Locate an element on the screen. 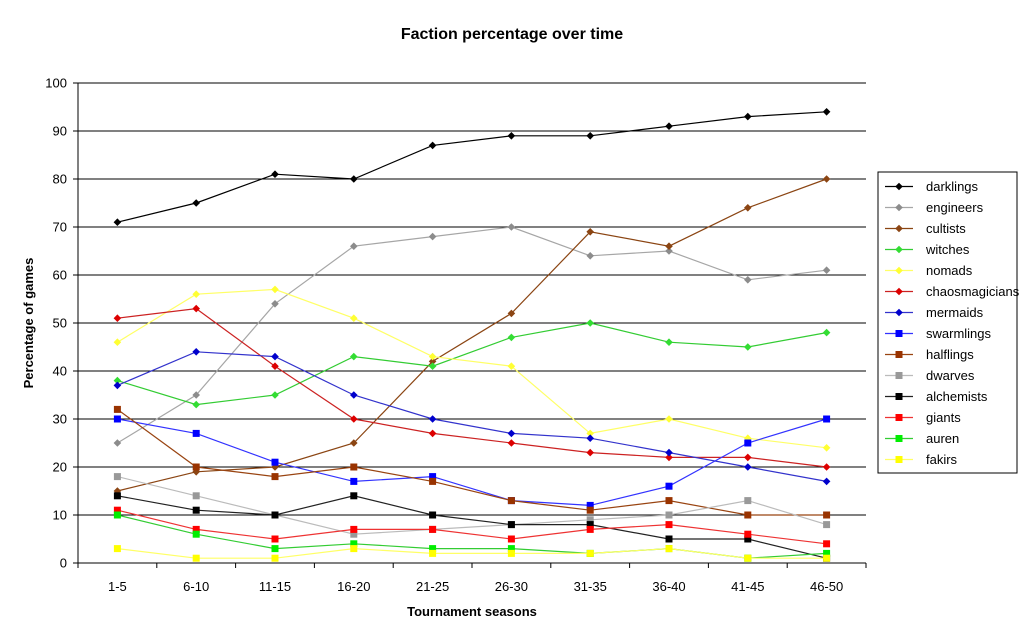 The width and height of the screenshot is (1024, 642). legend-item-witches: witches is located at coordinates (927, 249).